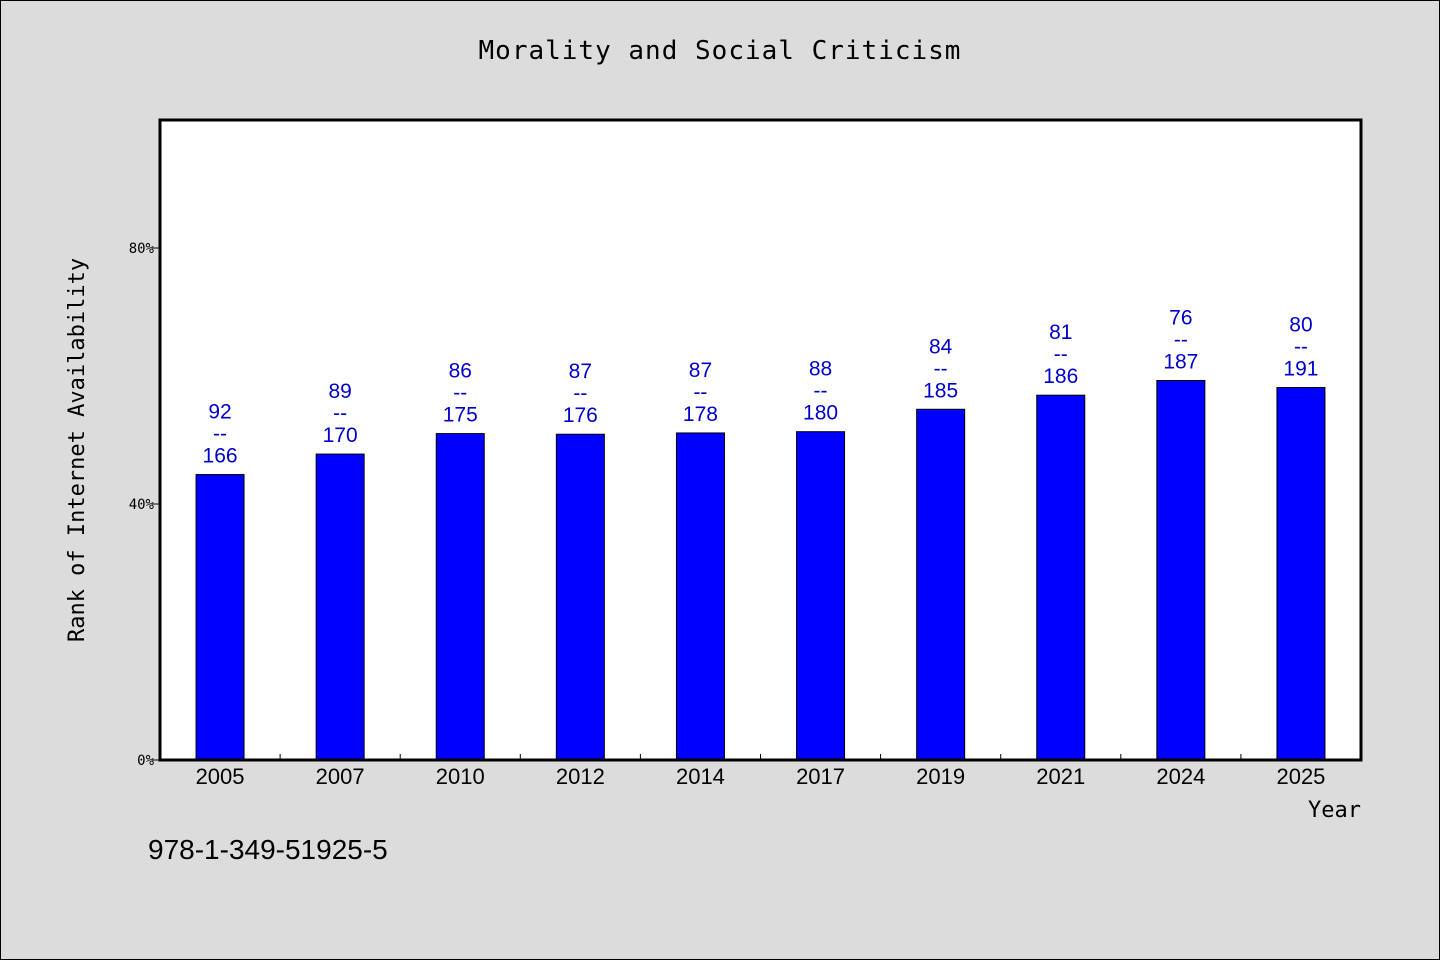  Describe the element at coordinates (580, 776) in the screenshot. I see `x-tick-label: 2012` at that location.